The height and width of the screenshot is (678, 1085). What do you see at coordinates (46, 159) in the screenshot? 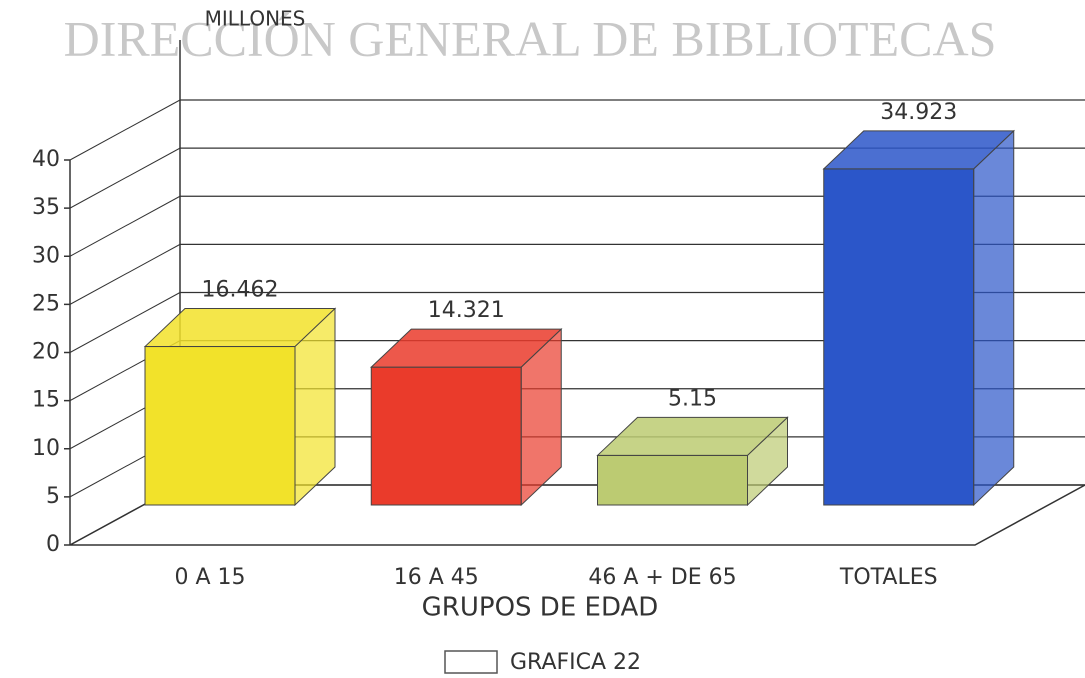
I see `y-tick-label: 40` at bounding box center [46, 159].